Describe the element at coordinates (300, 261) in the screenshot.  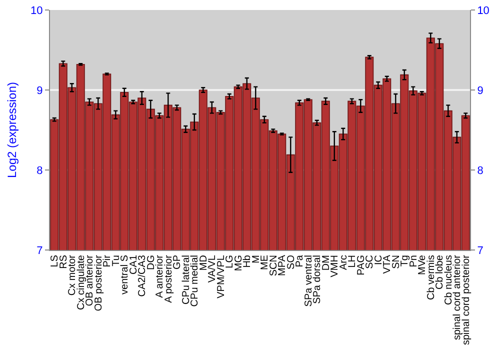
I see `x-tick-label: Pa` at that location.